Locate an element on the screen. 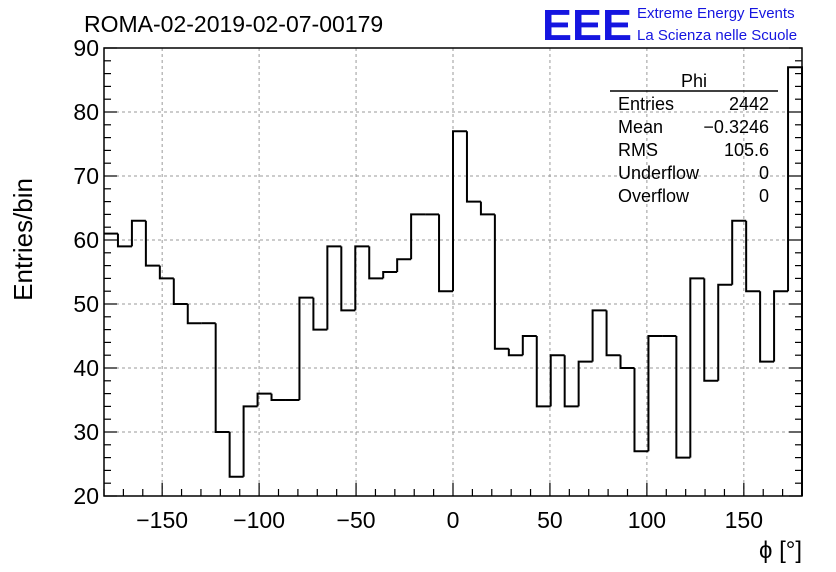 The width and height of the screenshot is (836, 572). logo-mark: EEE is located at coordinates (587, 25).